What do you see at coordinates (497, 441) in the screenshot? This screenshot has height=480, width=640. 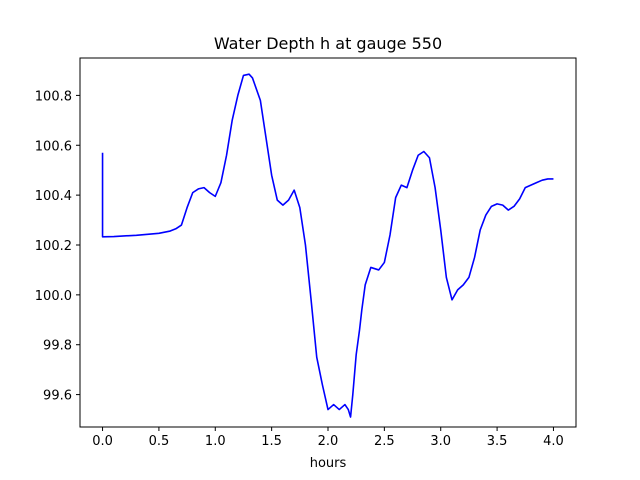 I see `x-tick-label: 3.5` at bounding box center [497, 441].